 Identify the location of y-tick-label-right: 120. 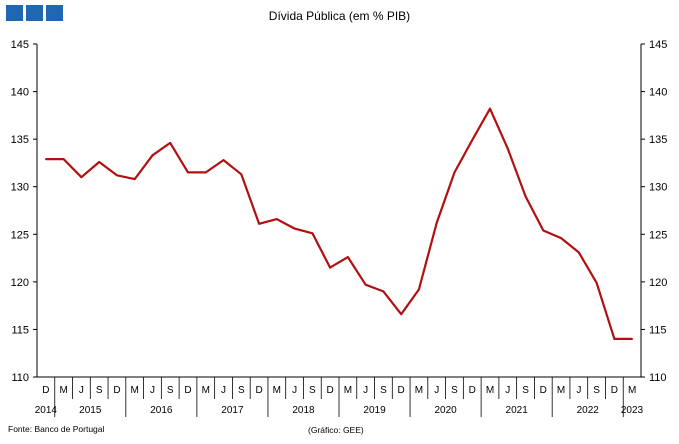
(658, 283).